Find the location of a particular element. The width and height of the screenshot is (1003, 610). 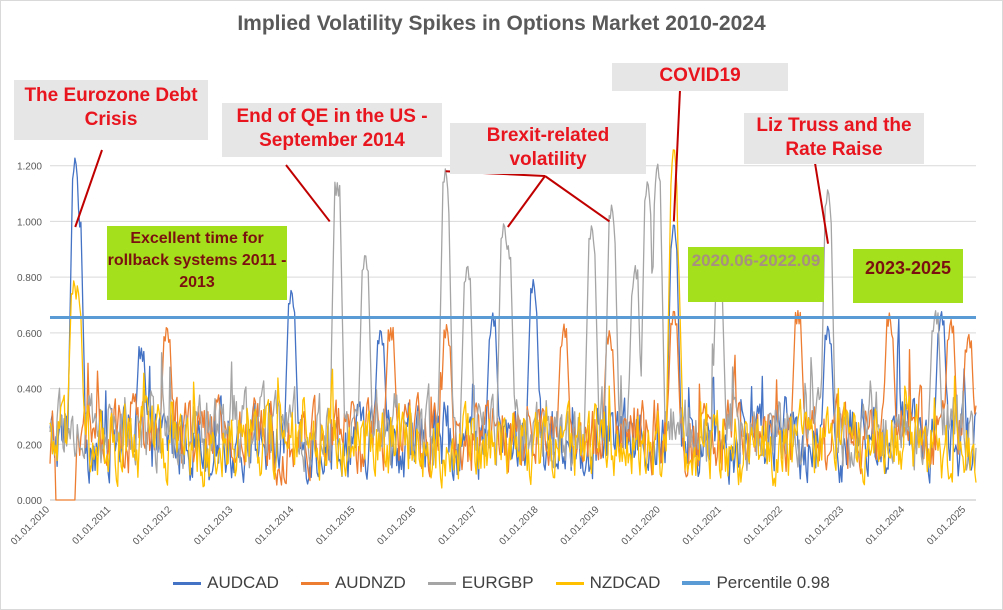

x-tick-label: 01.01.2020 is located at coordinates (641, 525).